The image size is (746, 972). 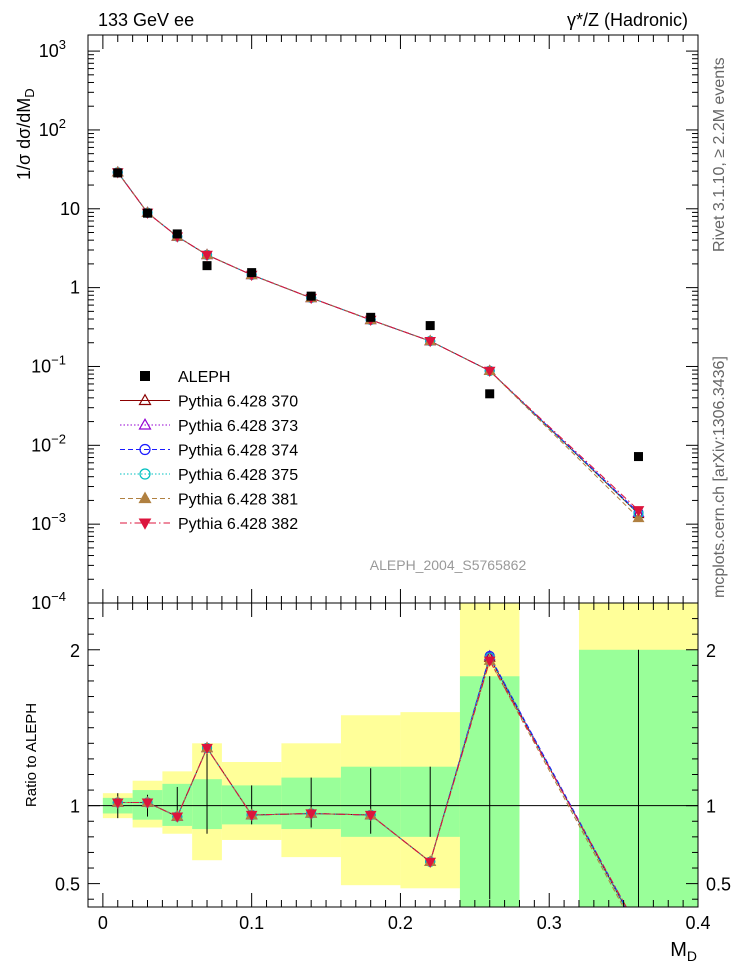 What do you see at coordinates (48, 364) in the screenshot?
I see `main-y-tick-label-3: 10⁻¹` at bounding box center [48, 364].